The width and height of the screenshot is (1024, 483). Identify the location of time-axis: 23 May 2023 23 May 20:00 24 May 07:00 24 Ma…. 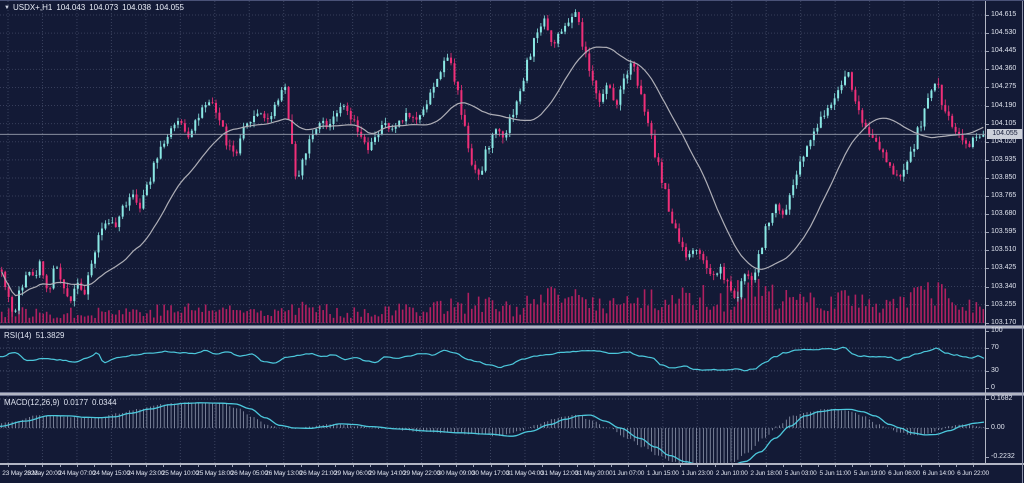
(512, 474).